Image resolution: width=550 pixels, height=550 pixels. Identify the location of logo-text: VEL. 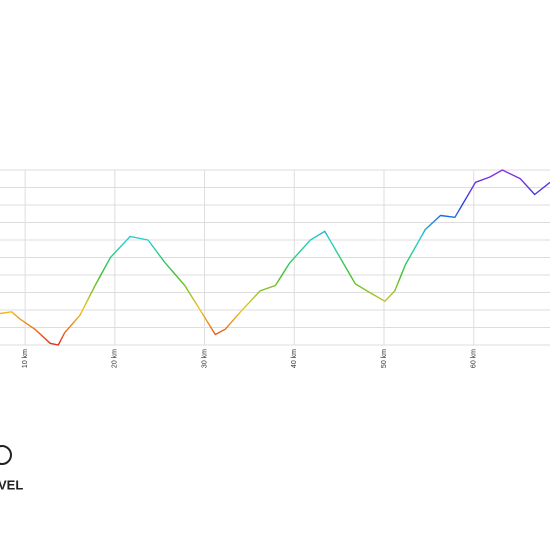
(11, 484).